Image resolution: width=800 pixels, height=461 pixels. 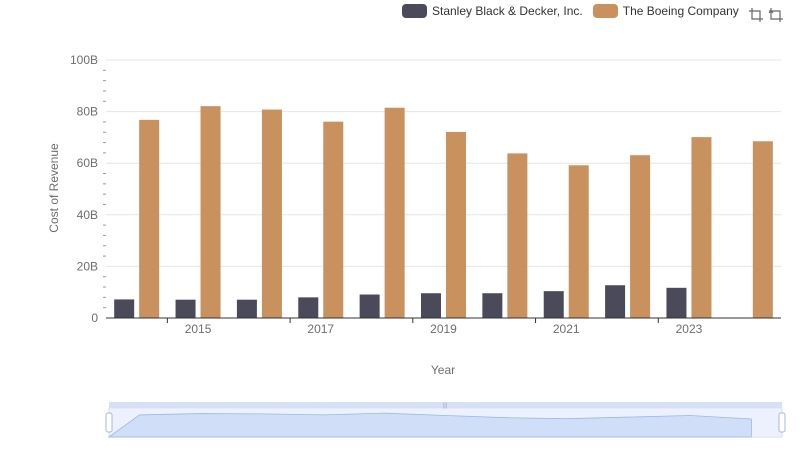 What do you see at coordinates (109, 422) in the screenshot?
I see `data-zoom-handle-left` at bounding box center [109, 422].